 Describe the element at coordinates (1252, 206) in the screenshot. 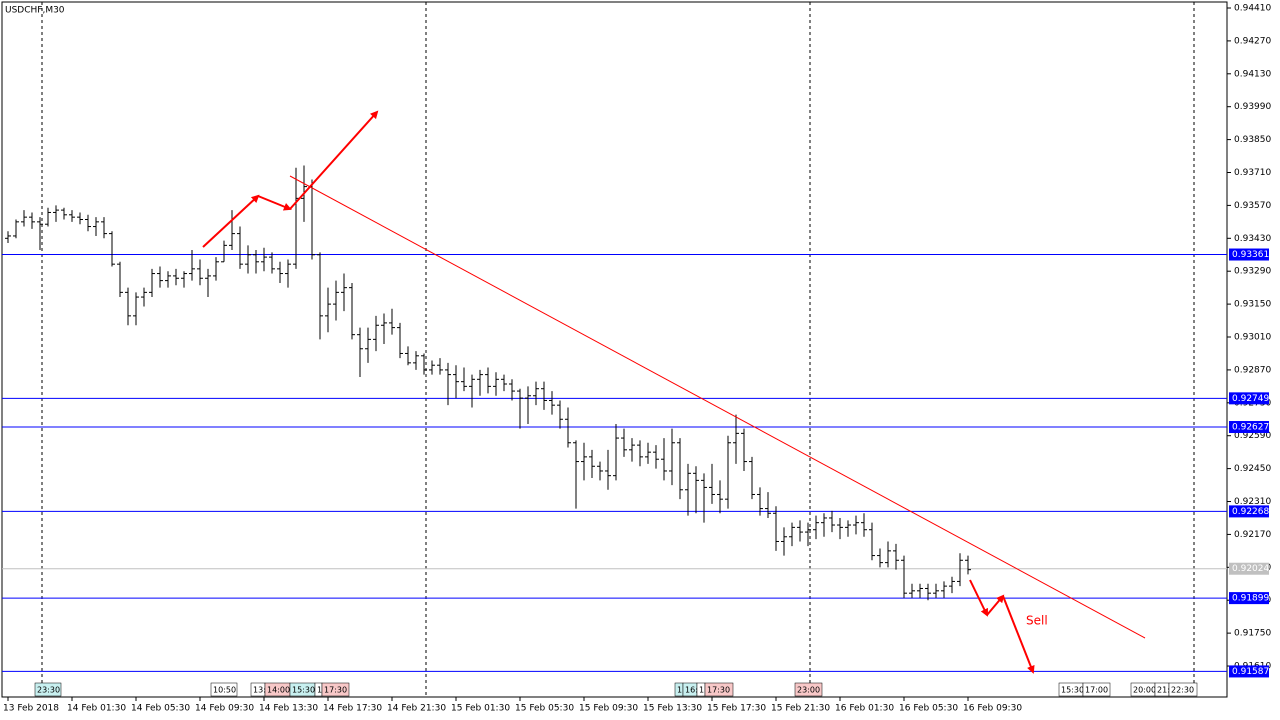

I see `y-tick-label: 0.93570` at that location.